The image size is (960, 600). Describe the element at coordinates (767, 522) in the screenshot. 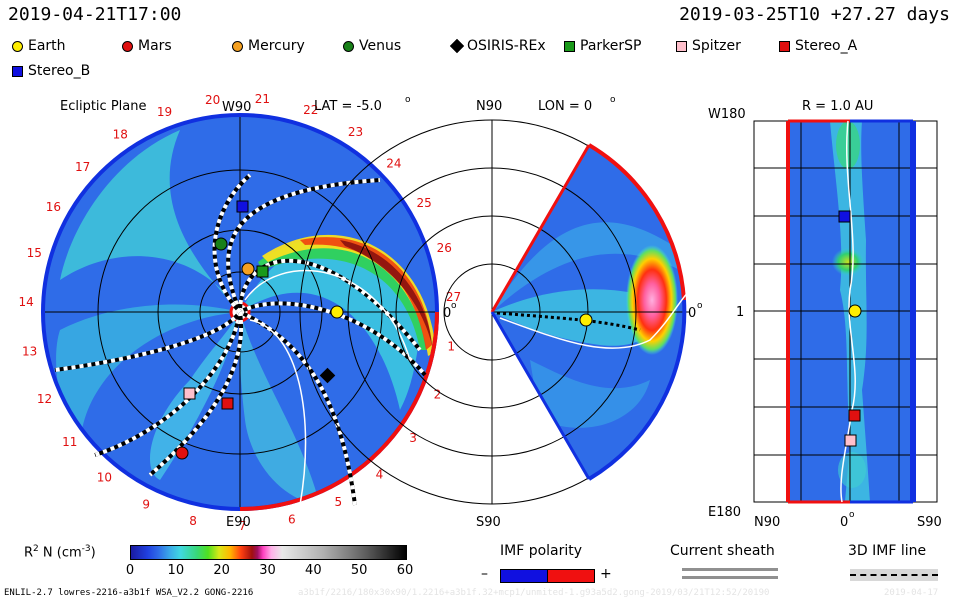

I see `radial-bottom-label-n90: N90` at that location.